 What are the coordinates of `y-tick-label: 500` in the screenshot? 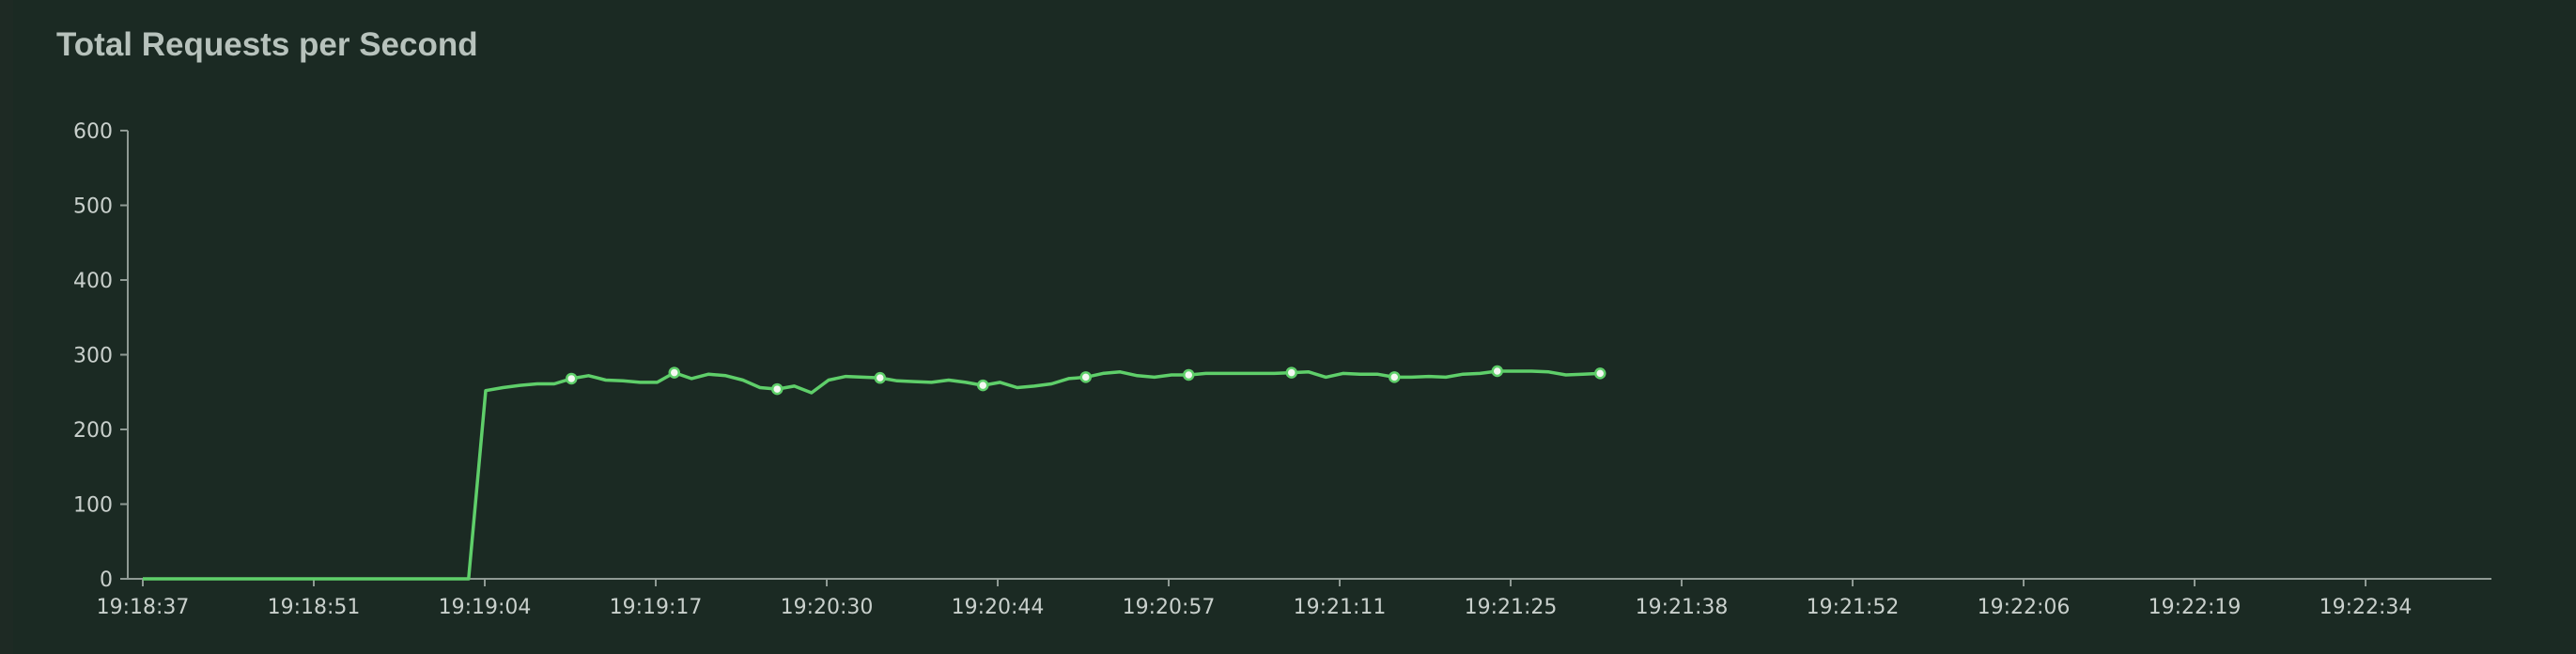 It's located at (93, 207).